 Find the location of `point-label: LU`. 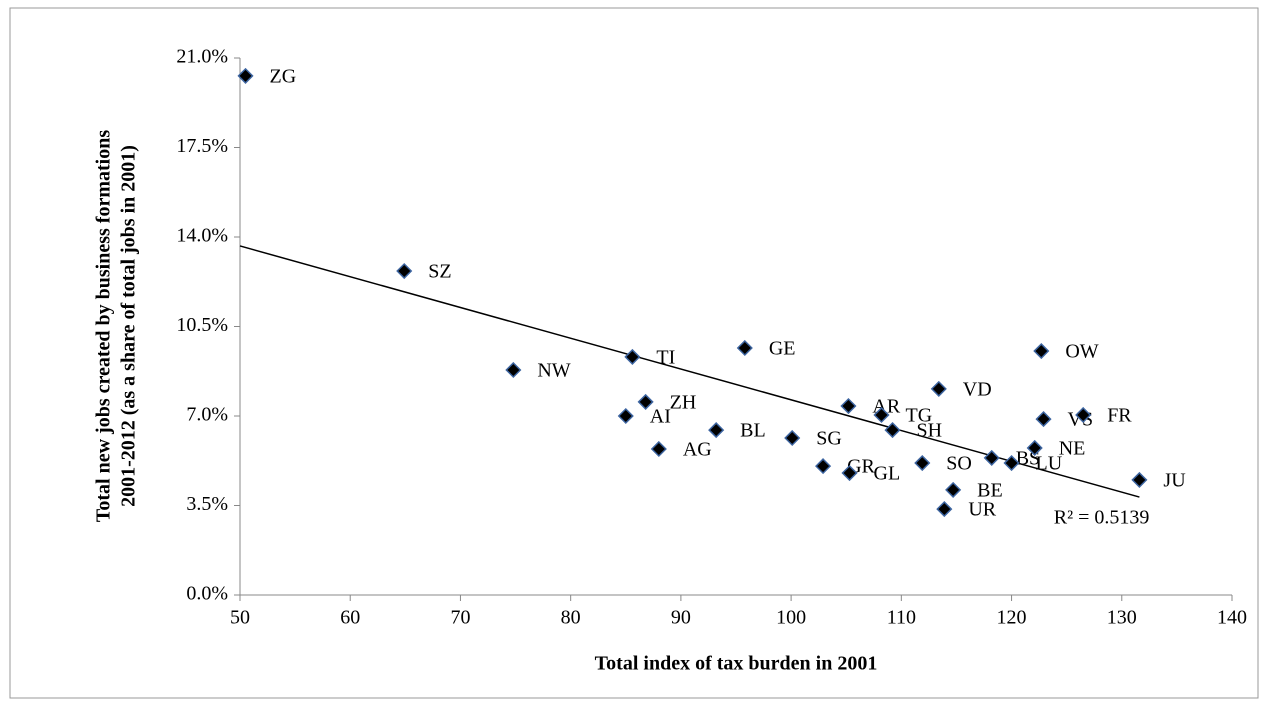

point-label: LU is located at coordinates (1049, 464).